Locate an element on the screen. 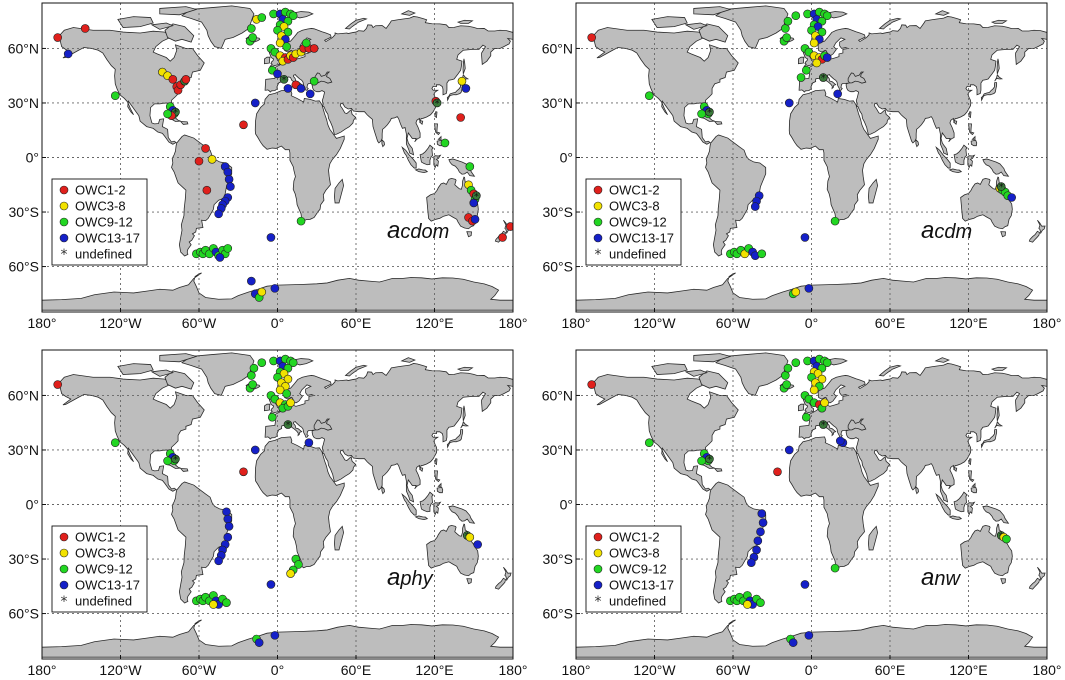  panel-variable-label: acdom is located at coordinates (418, 230).